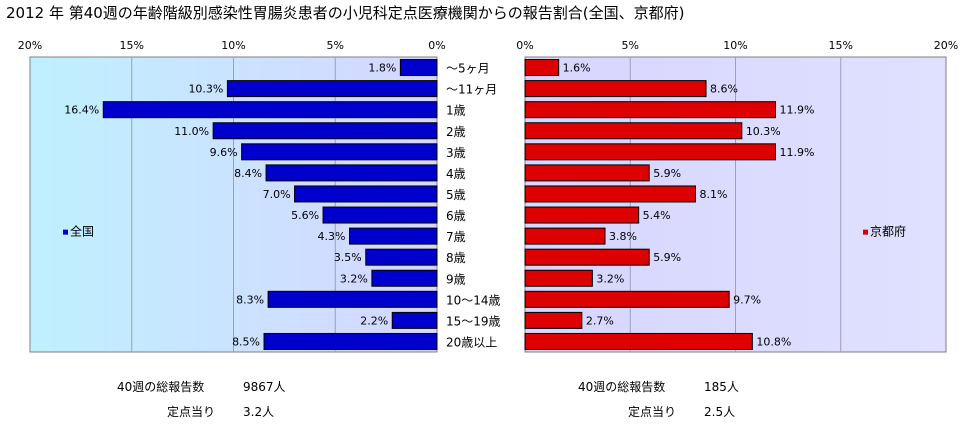 Image resolution: width=968 pixels, height=424 pixels. Describe the element at coordinates (623, 236) in the screenshot. I see `kyoto-data-label: 3.8%` at that location.